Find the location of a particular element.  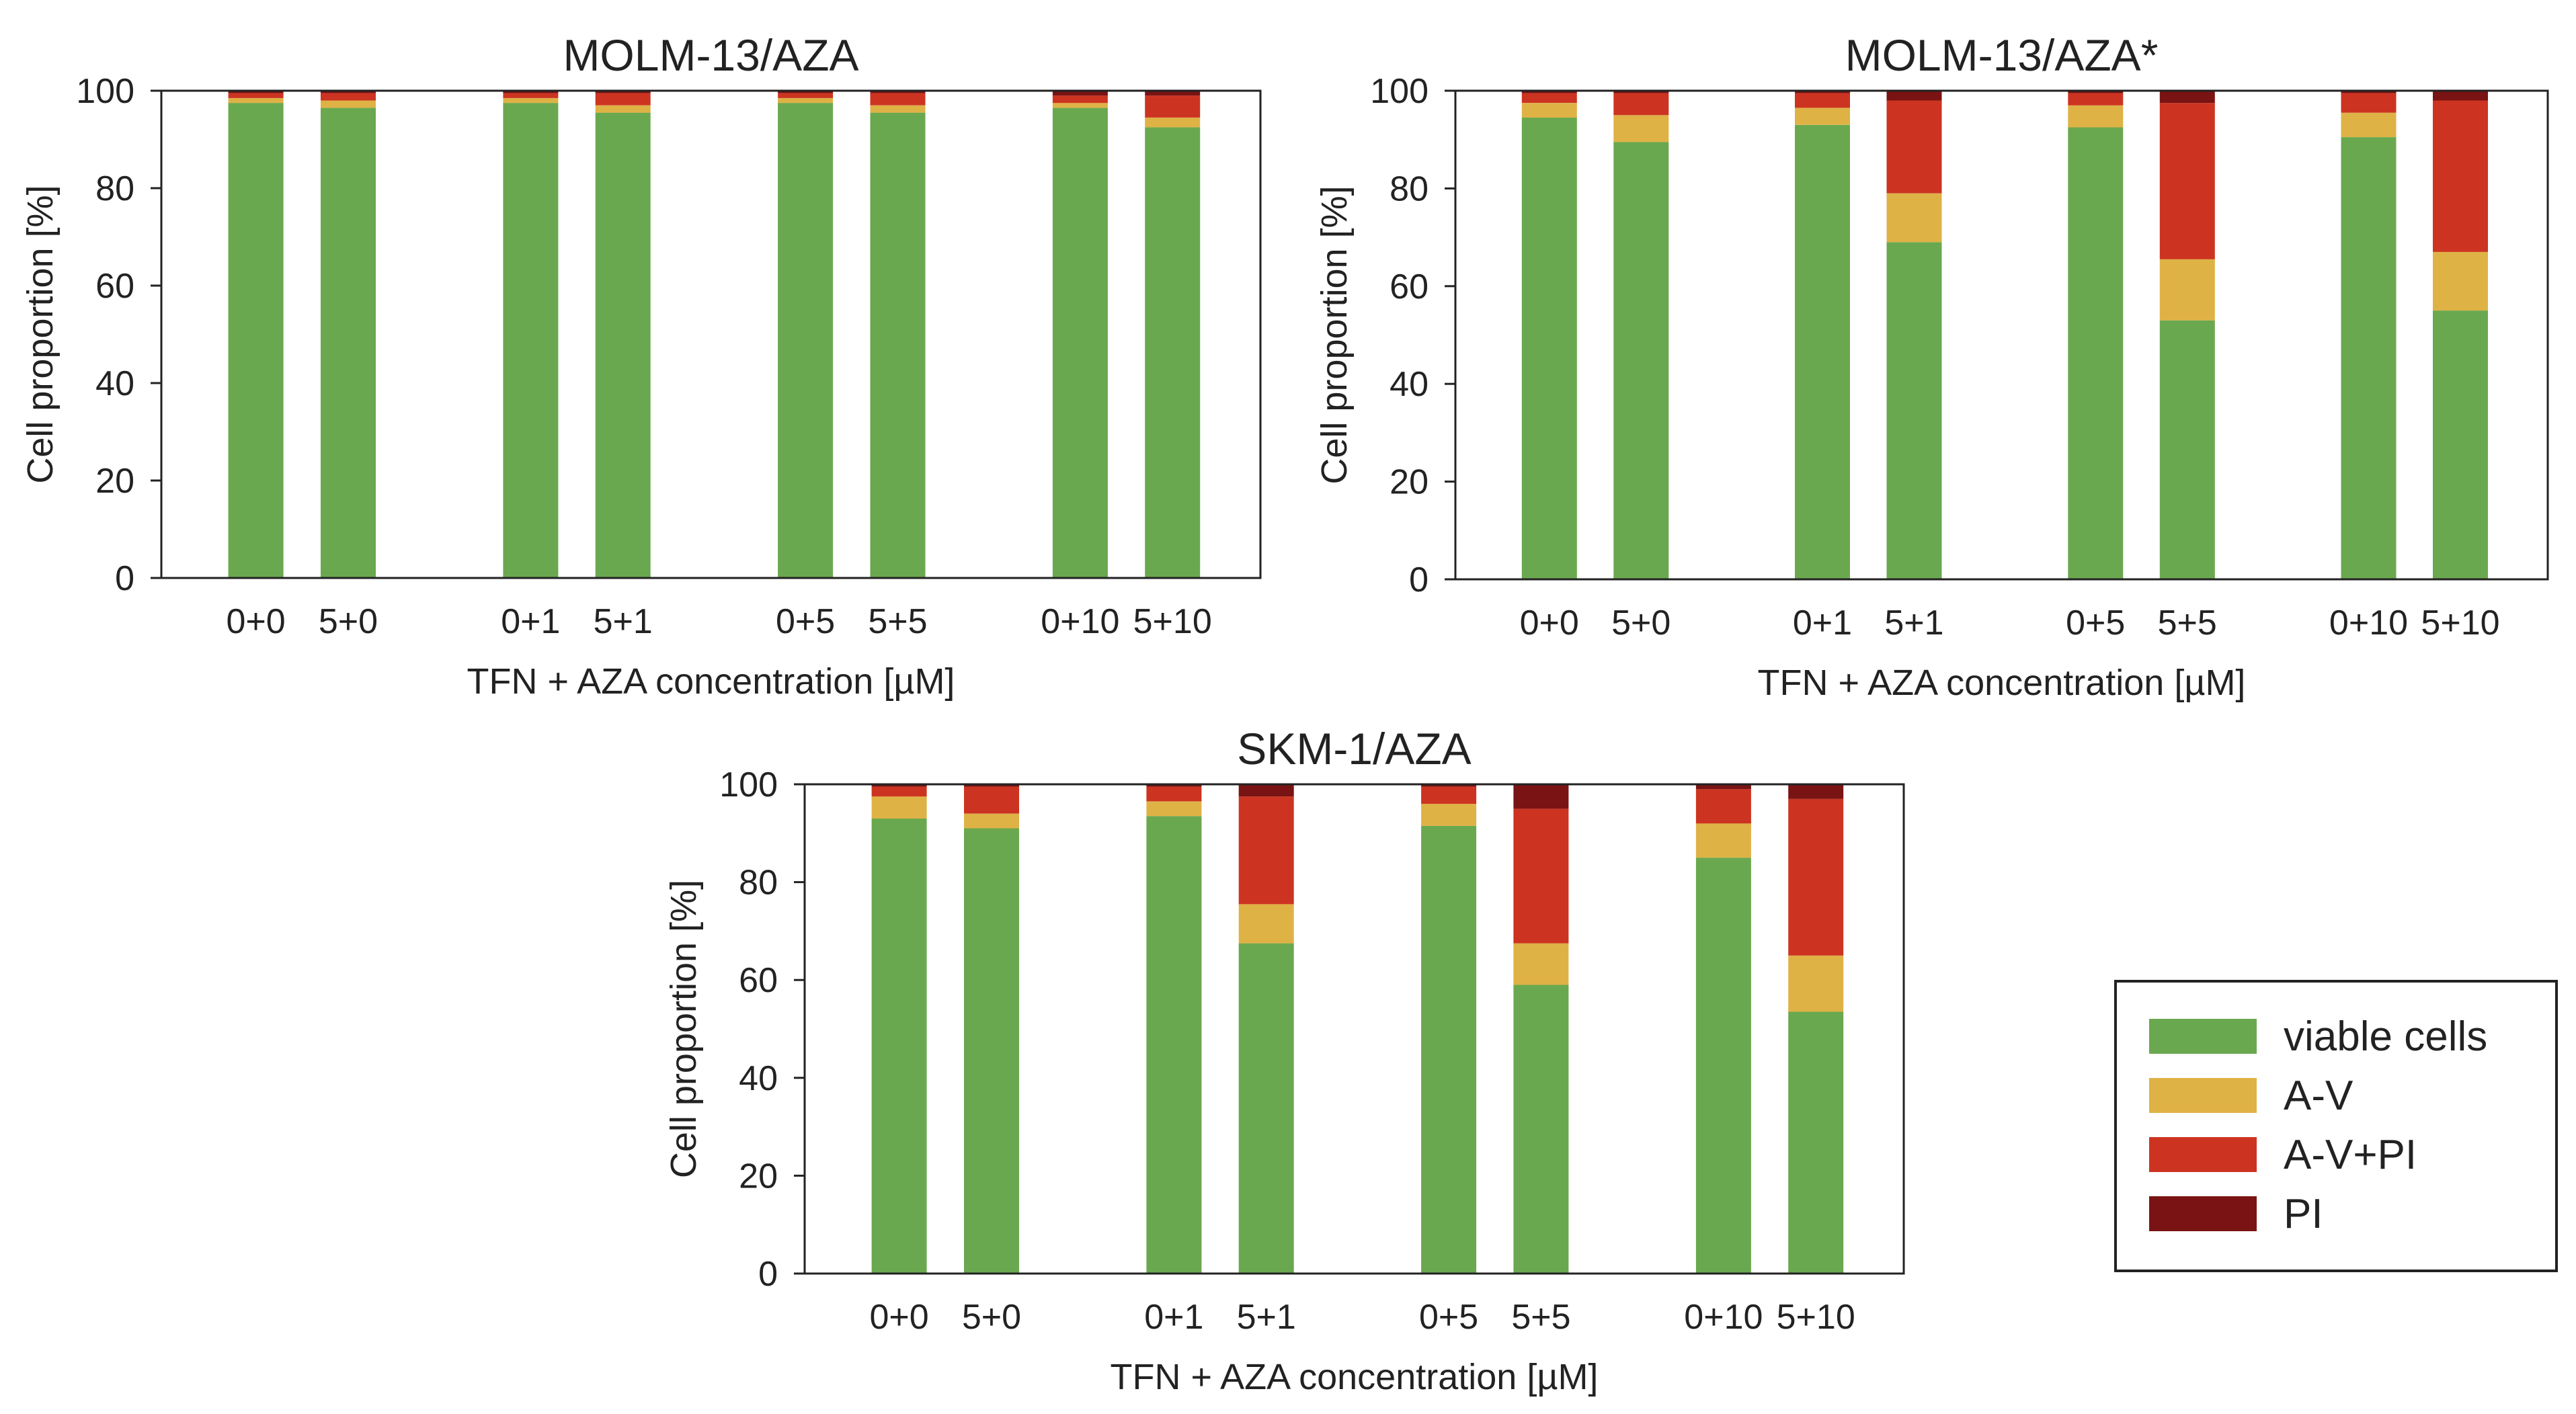

x-tick-label: 5+0 is located at coordinates (1641, 623).